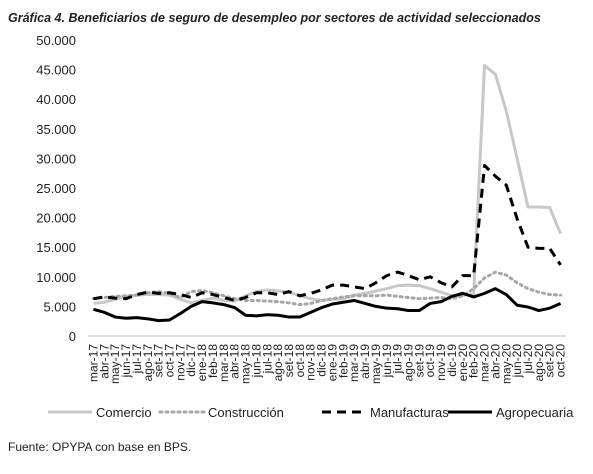  I want to click on y-tick-label: 35.000, so click(56, 129).